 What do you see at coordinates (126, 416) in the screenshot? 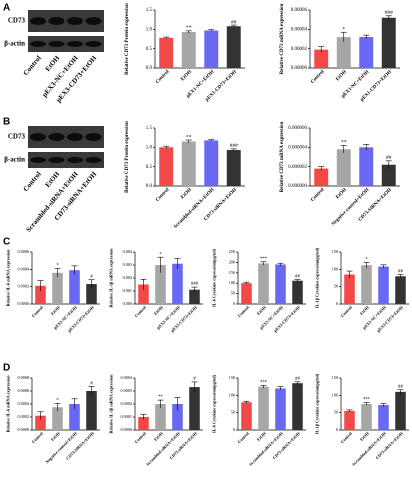
I see `y-tick-label: 0.0001` at bounding box center [126, 416].